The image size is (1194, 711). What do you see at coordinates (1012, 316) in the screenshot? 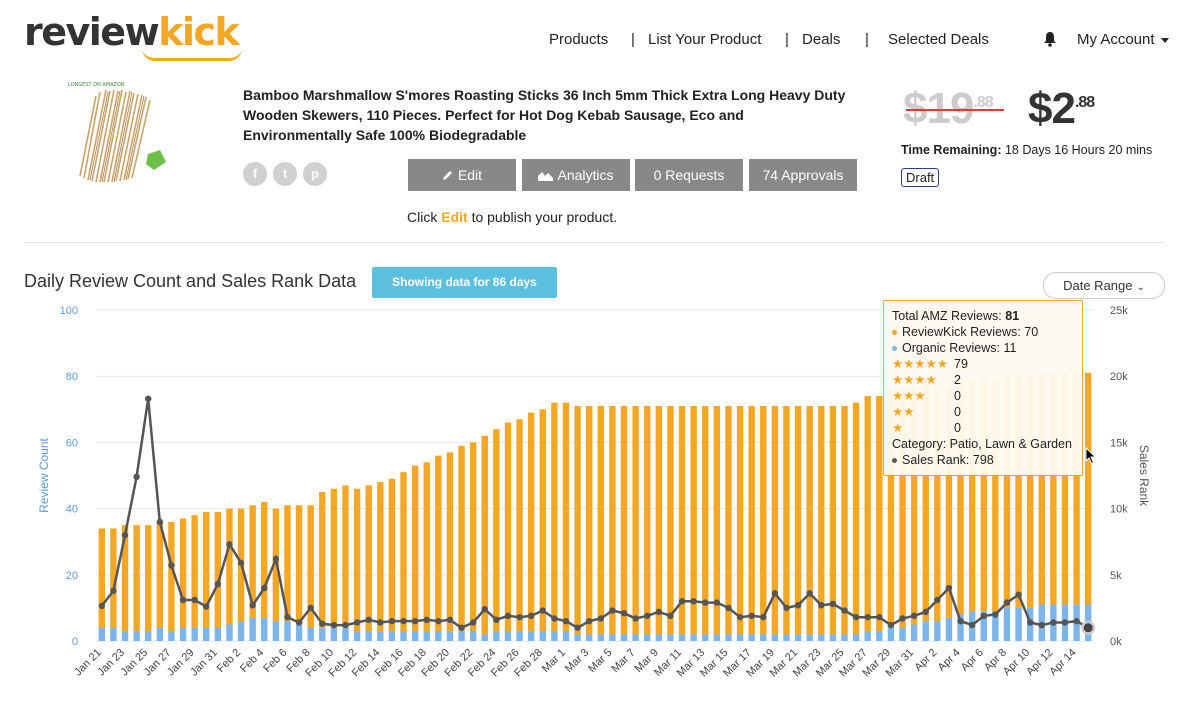
I see `tooltip-total-value: 81` at bounding box center [1012, 316].